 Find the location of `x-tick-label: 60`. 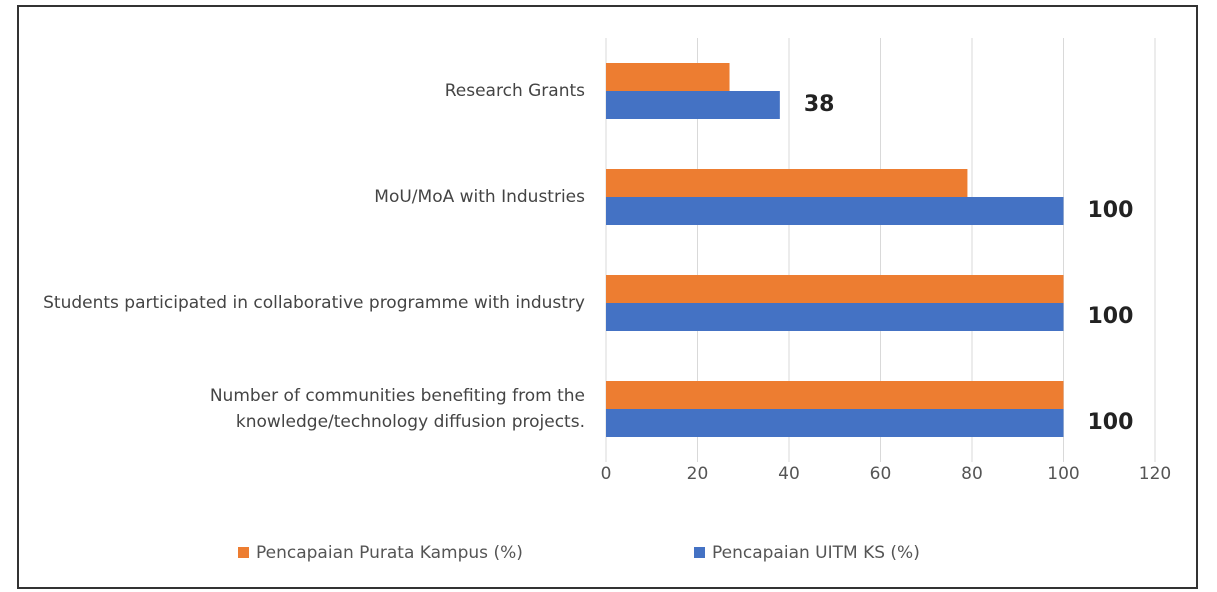

x-tick-label: 60 is located at coordinates (881, 474).